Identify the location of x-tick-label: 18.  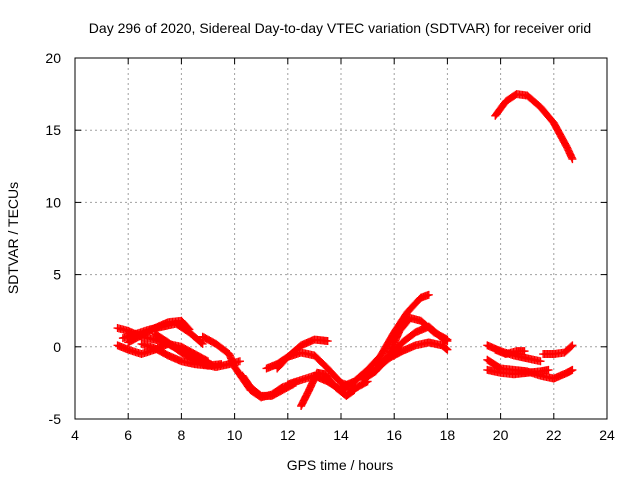
(448, 435).